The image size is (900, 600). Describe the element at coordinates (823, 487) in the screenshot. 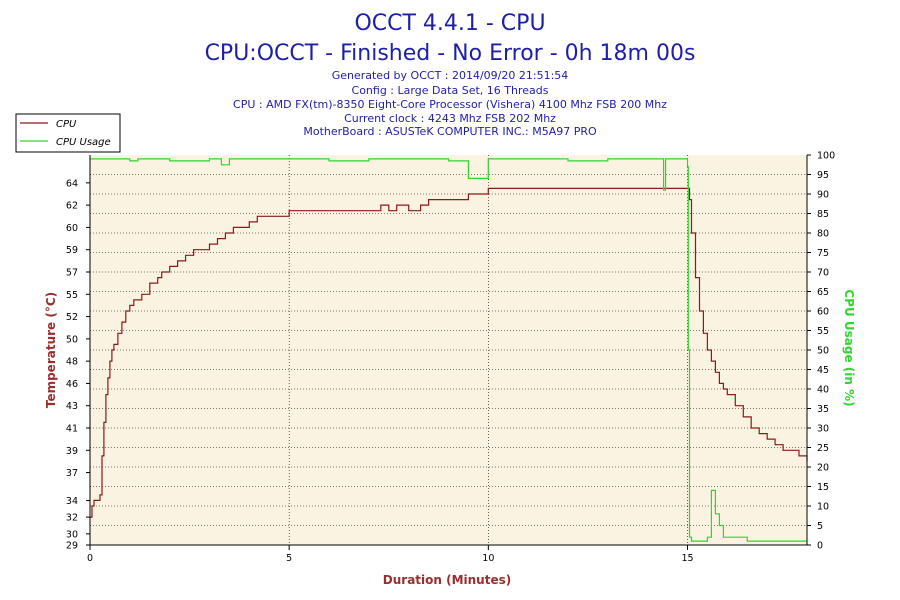

I see `y2-tick-label: 15` at that location.